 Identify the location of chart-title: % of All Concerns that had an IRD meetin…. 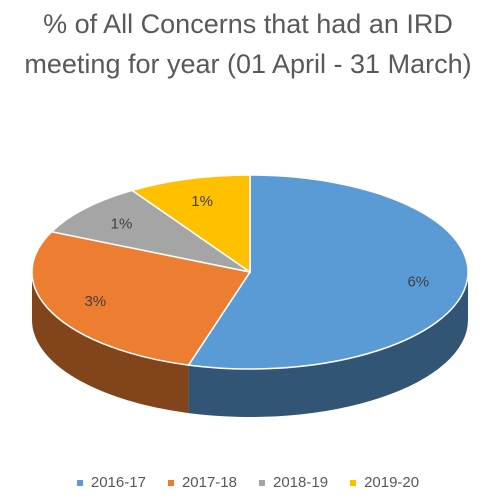
(248, 44).